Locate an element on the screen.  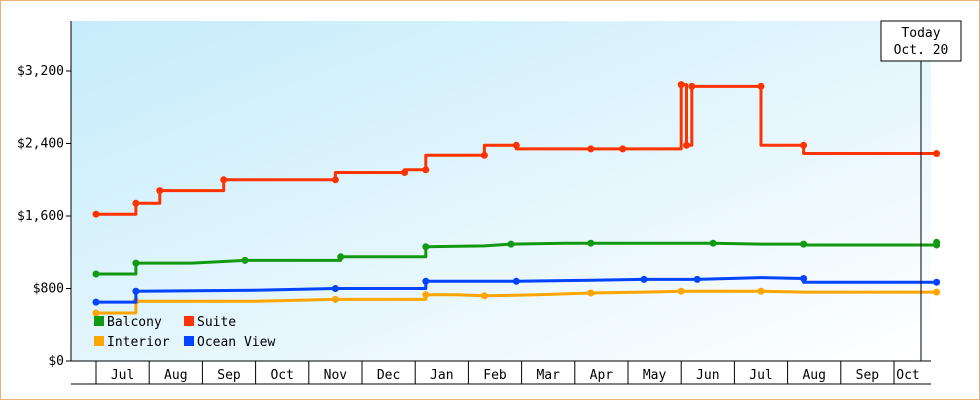
y-tick-label: $3,200 is located at coordinates (40, 71).